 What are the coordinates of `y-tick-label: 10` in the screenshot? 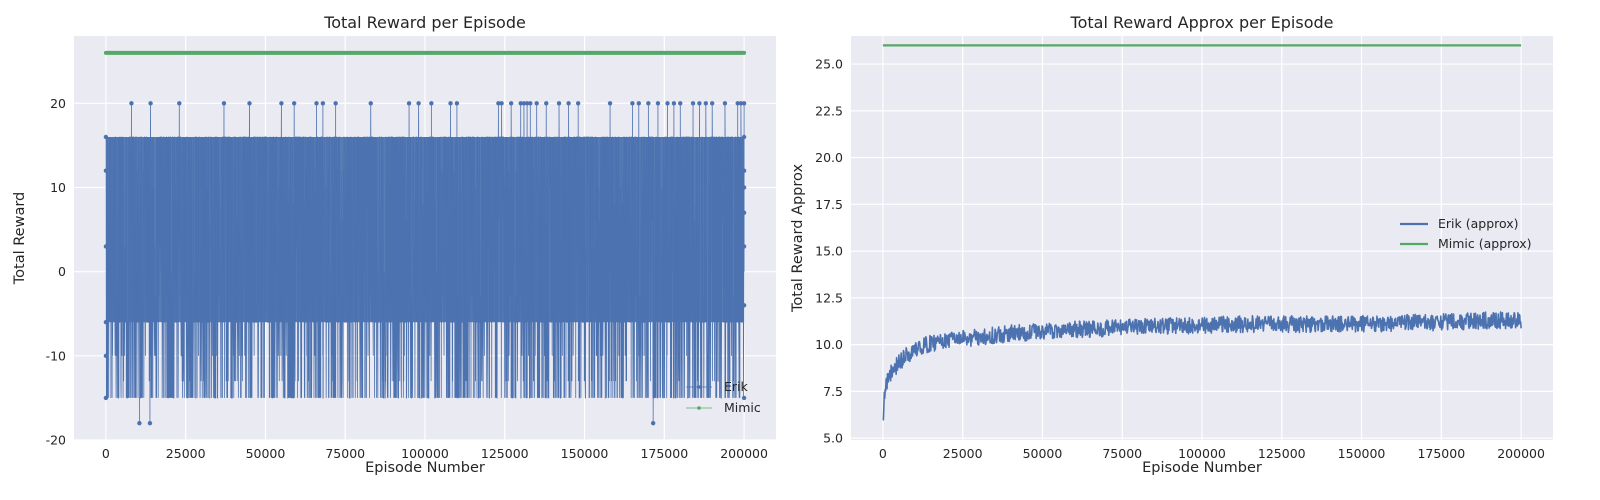 It's located at (58, 187).